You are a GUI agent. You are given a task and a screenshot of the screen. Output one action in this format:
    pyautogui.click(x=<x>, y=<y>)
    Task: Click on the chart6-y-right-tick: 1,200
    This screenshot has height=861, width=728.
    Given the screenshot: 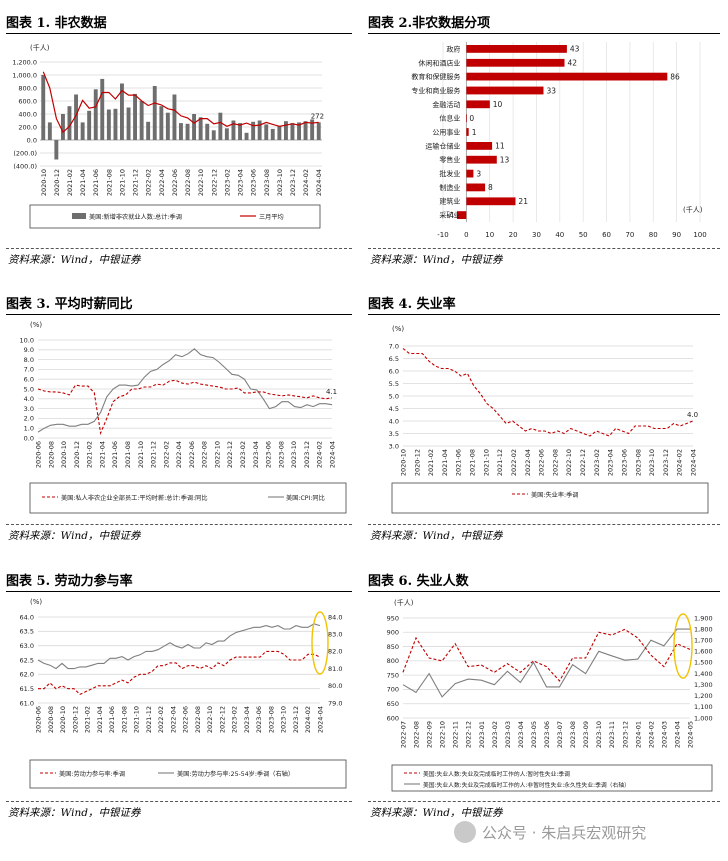 What is the action you would take?
    pyautogui.click(x=703, y=696)
    